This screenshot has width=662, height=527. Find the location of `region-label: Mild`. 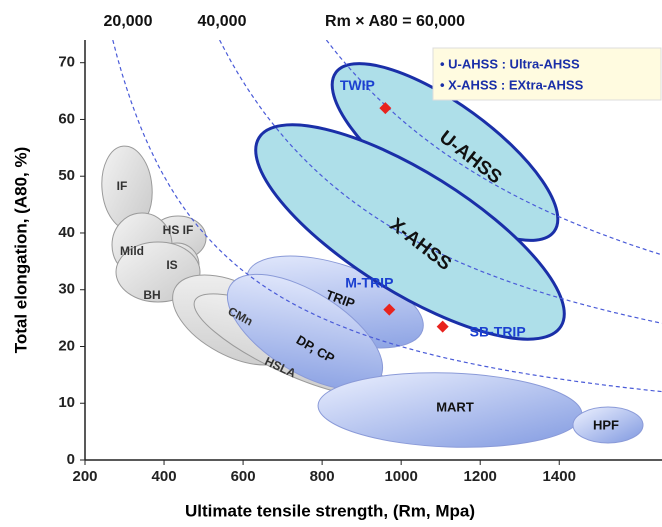

region-label: Mild is located at coordinates (132, 251).